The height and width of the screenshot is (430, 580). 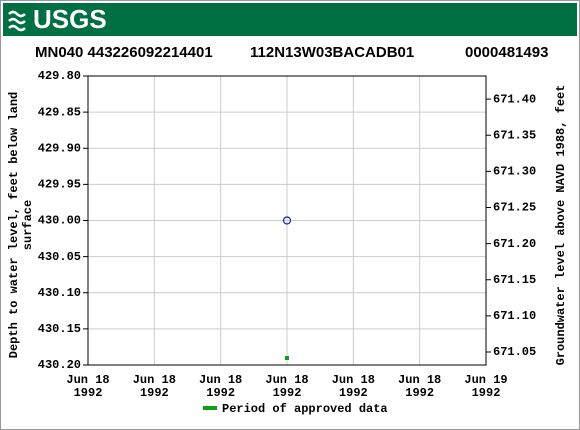 I want to click on y-tick-label: 429.90, so click(x=59, y=148).